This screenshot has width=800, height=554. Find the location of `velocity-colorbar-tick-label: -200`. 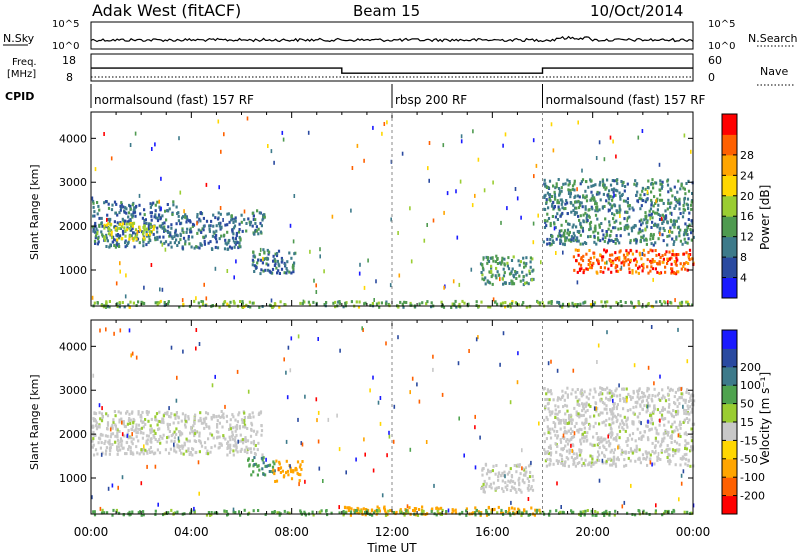

velocity-colorbar-tick-label: -200 is located at coordinates (752, 496).